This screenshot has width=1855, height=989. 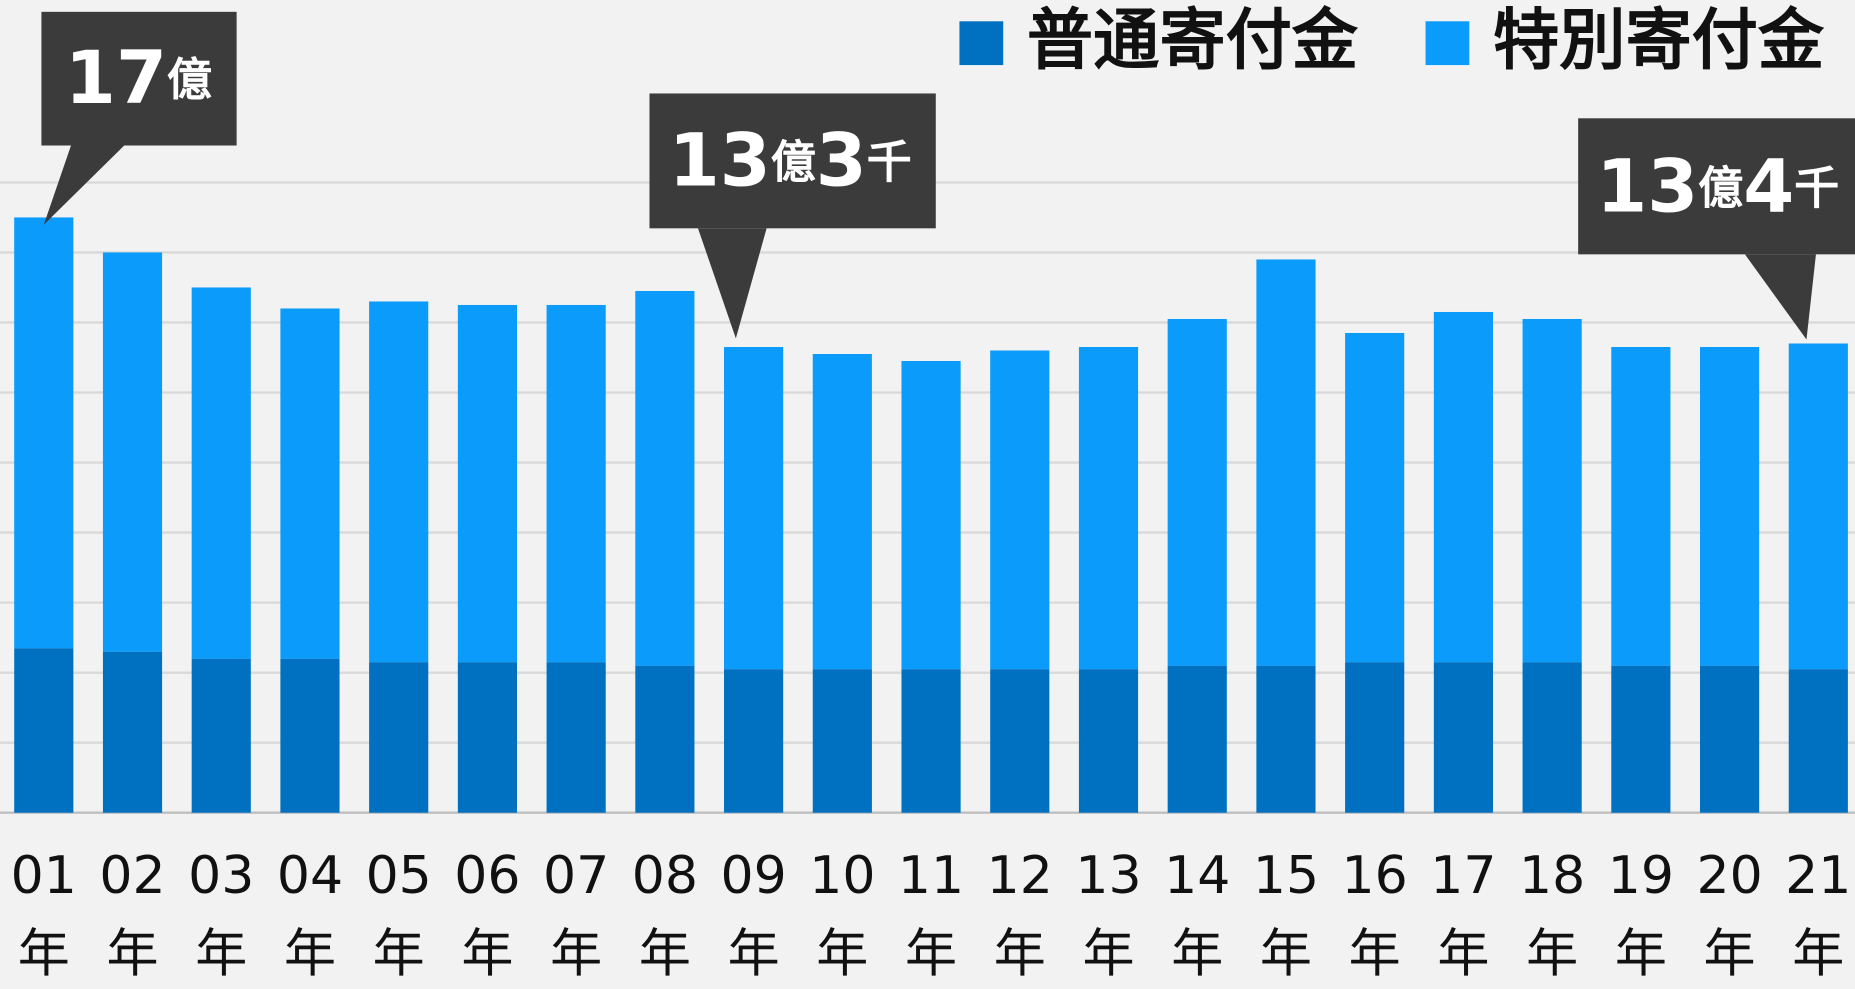 I want to click on x-label-box: 03年, so click(x=221, y=915).